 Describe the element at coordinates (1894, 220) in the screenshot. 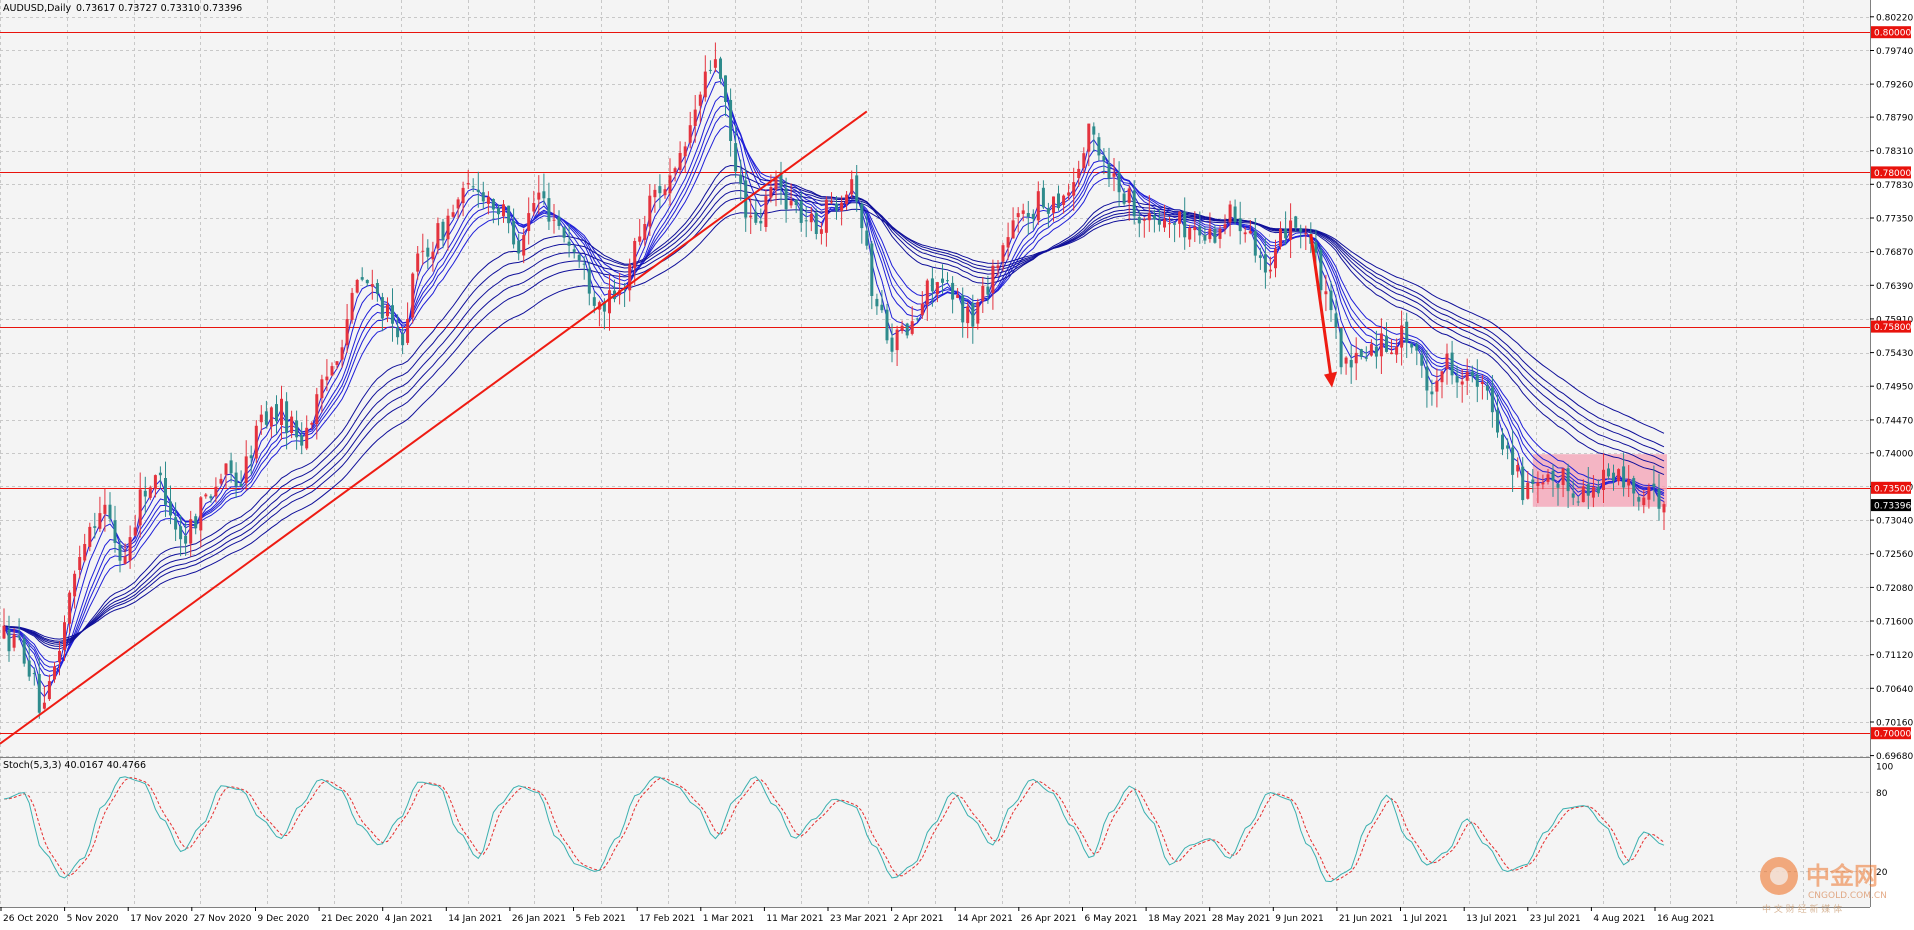

I see `price-tick-label: 0.77350` at that location.